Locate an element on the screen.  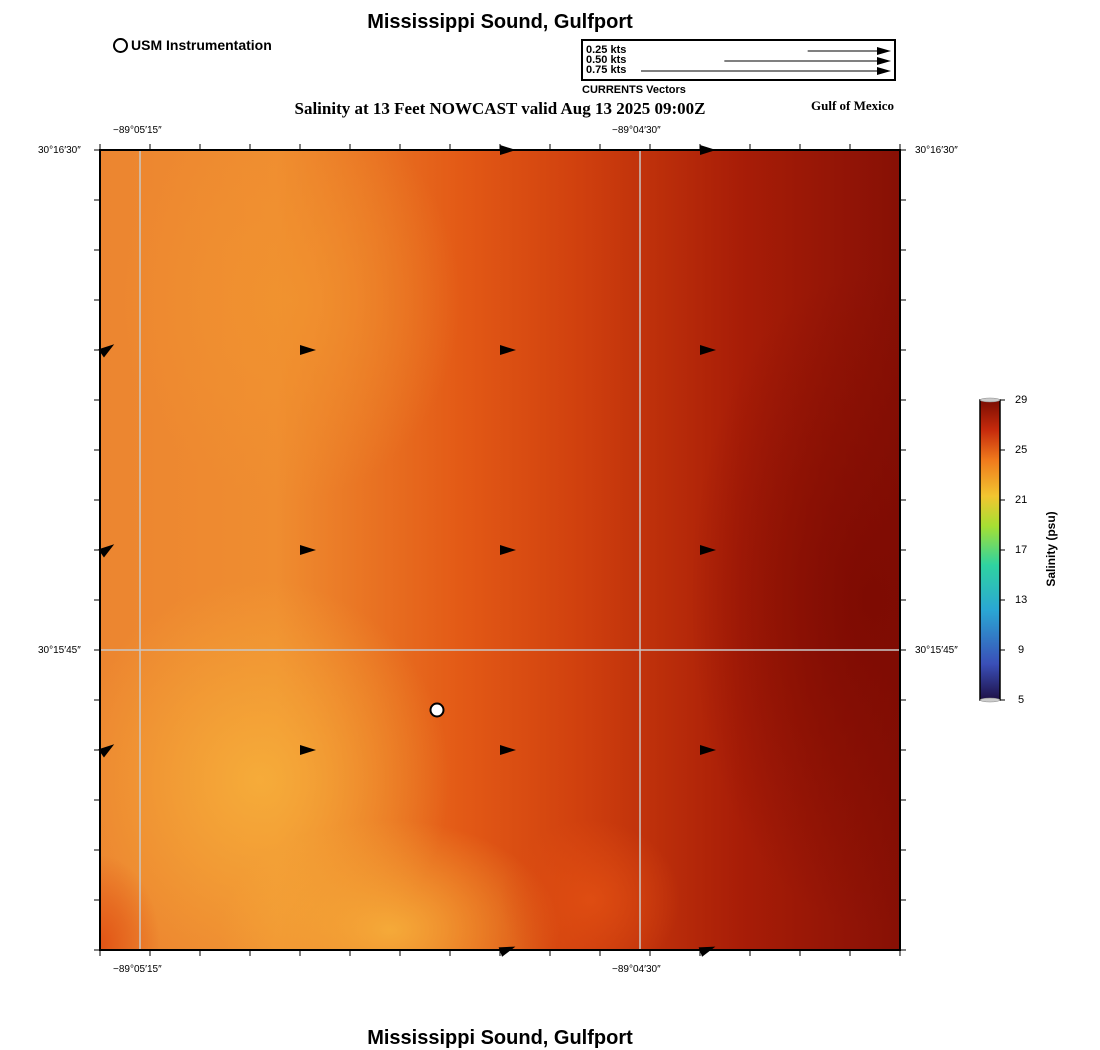
right-lat-label: 30°15′45″ is located at coordinates (936, 650).